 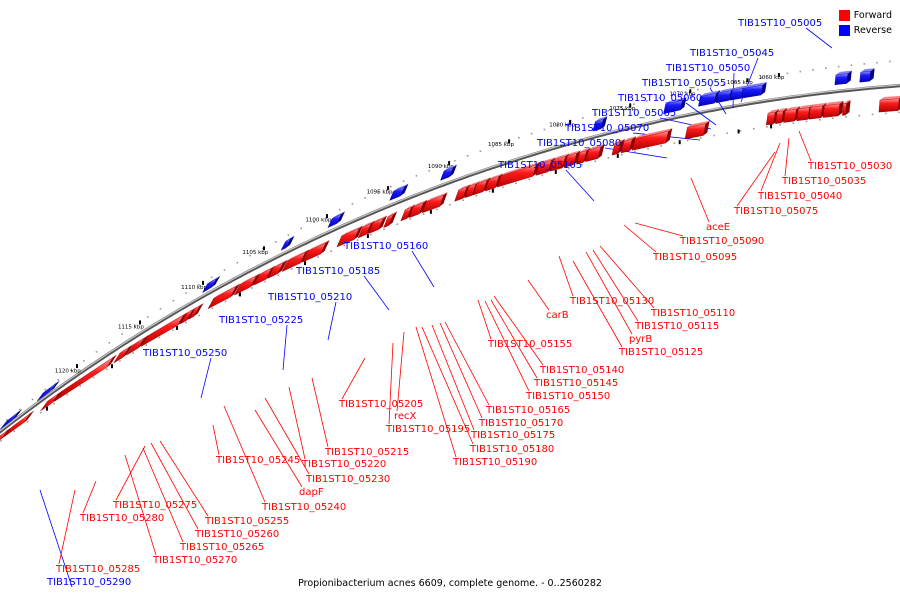 I want to click on forward-gene-label: TIB1ST10_05090, so click(x=721, y=241).